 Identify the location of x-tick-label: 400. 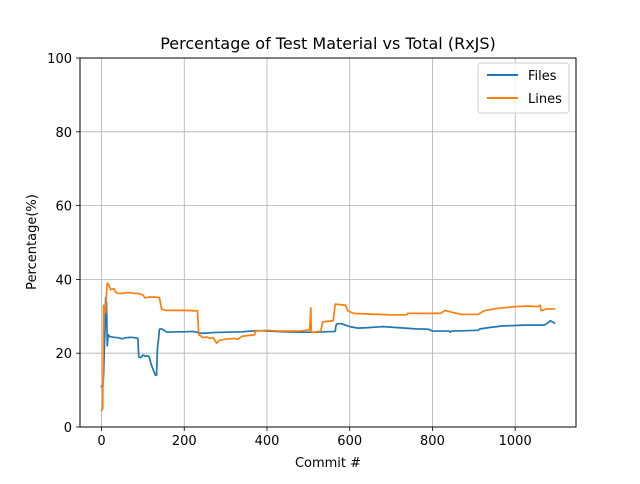
(267, 441).